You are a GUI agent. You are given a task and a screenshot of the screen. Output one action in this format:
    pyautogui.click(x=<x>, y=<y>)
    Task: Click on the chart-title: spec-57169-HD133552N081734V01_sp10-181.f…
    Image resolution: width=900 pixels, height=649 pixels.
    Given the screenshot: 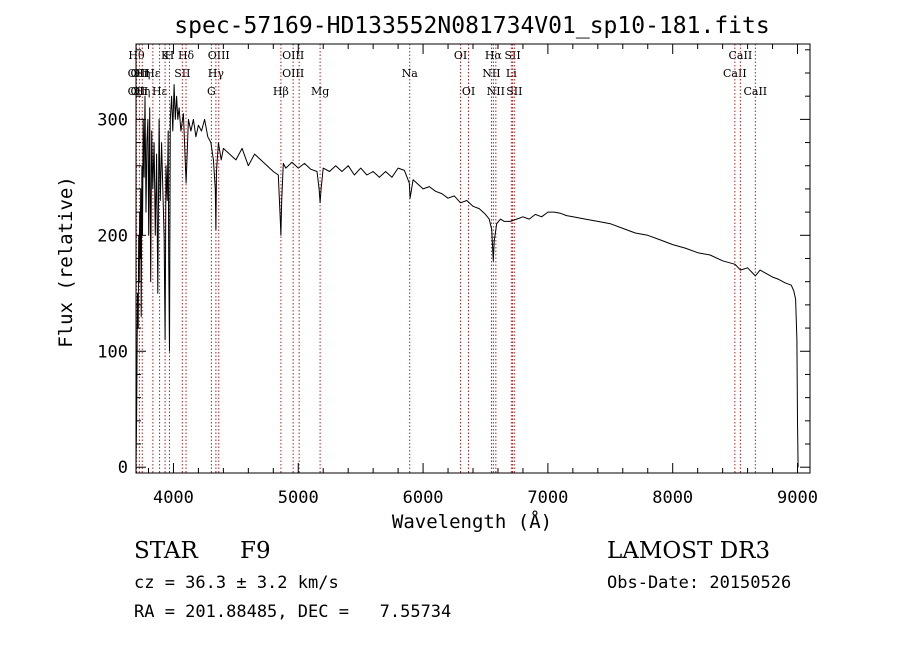 What is the action you would take?
    pyautogui.click(x=471, y=26)
    